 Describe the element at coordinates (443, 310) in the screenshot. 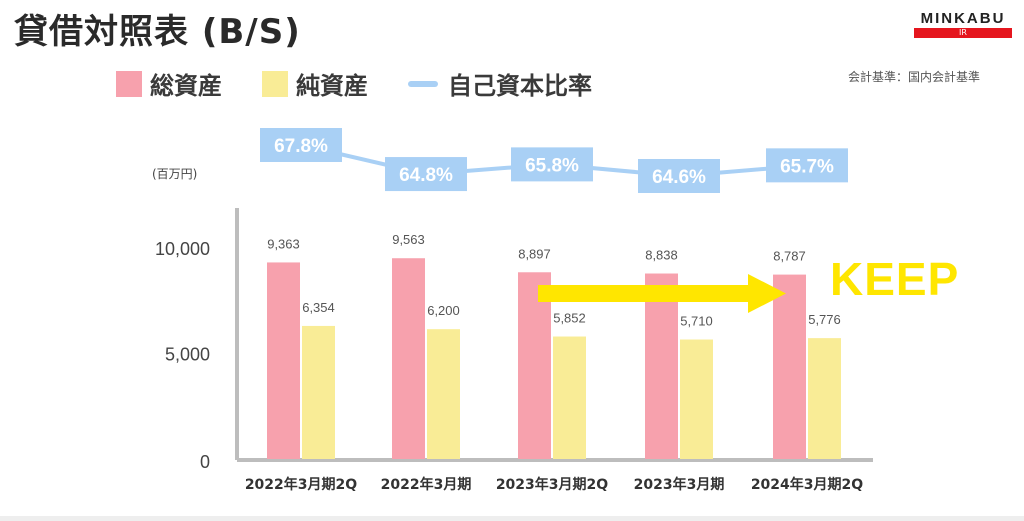

I see `value-label-net-assets: 6,200` at that location.